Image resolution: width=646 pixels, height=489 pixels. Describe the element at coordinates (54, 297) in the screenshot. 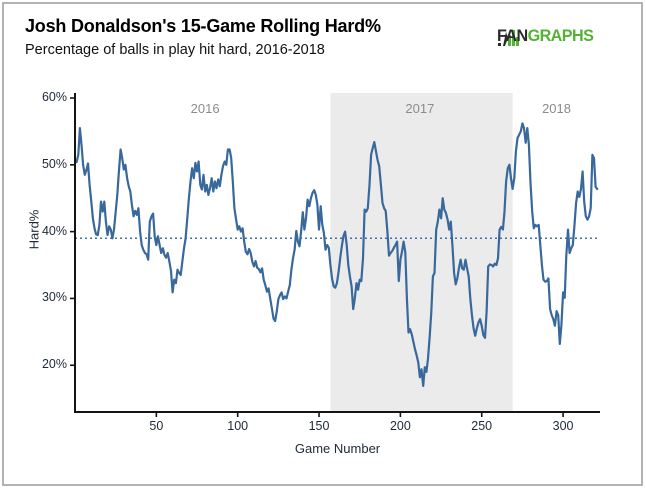

I see `y-tick-label-30: 30%` at that location.